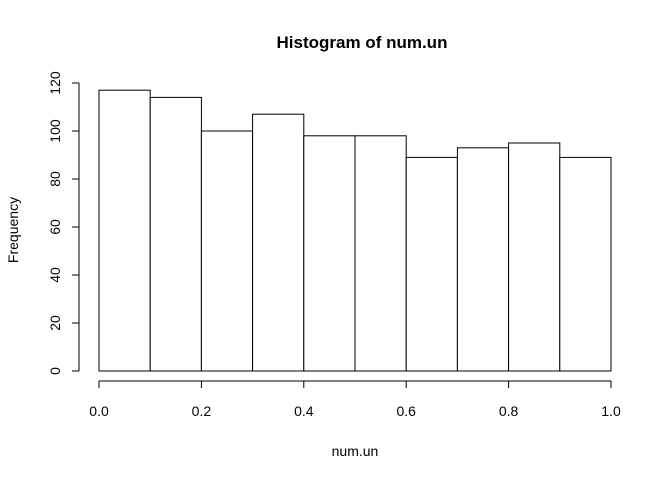  What do you see at coordinates (13, 230) in the screenshot?
I see `y-axis-label: Frequency` at bounding box center [13, 230].